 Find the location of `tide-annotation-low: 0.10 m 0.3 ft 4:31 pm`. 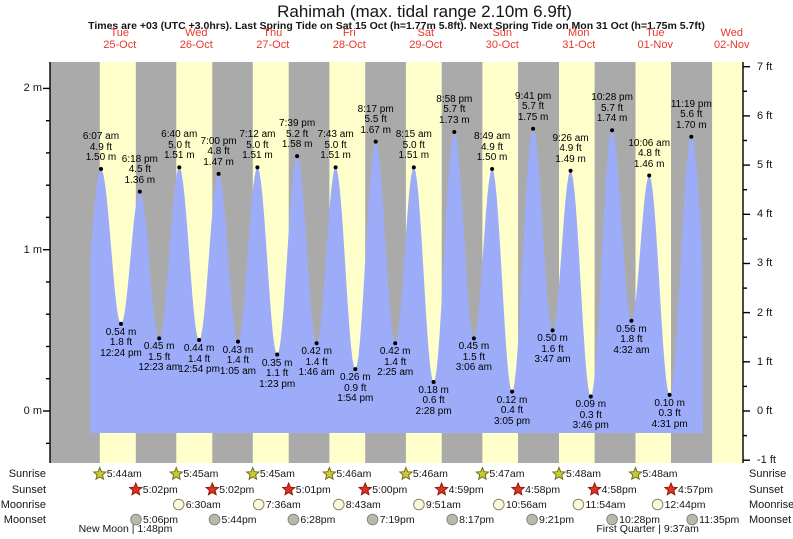

tide-annotation-low: 0.10 m 0.3 ft 4:31 pm is located at coordinates (669, 413).